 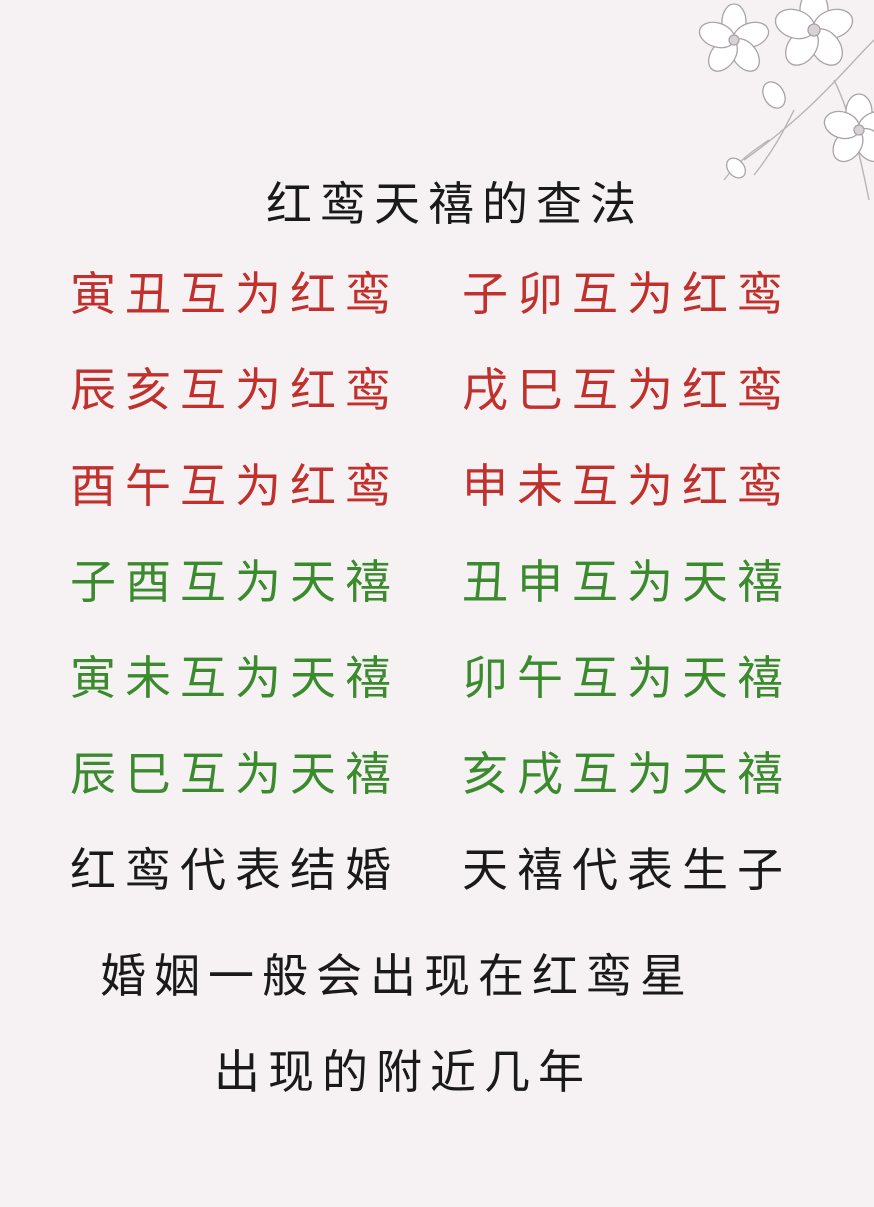 I want to click on pair-right: 戌巳互为红鸾, so click(x=627, y=390).